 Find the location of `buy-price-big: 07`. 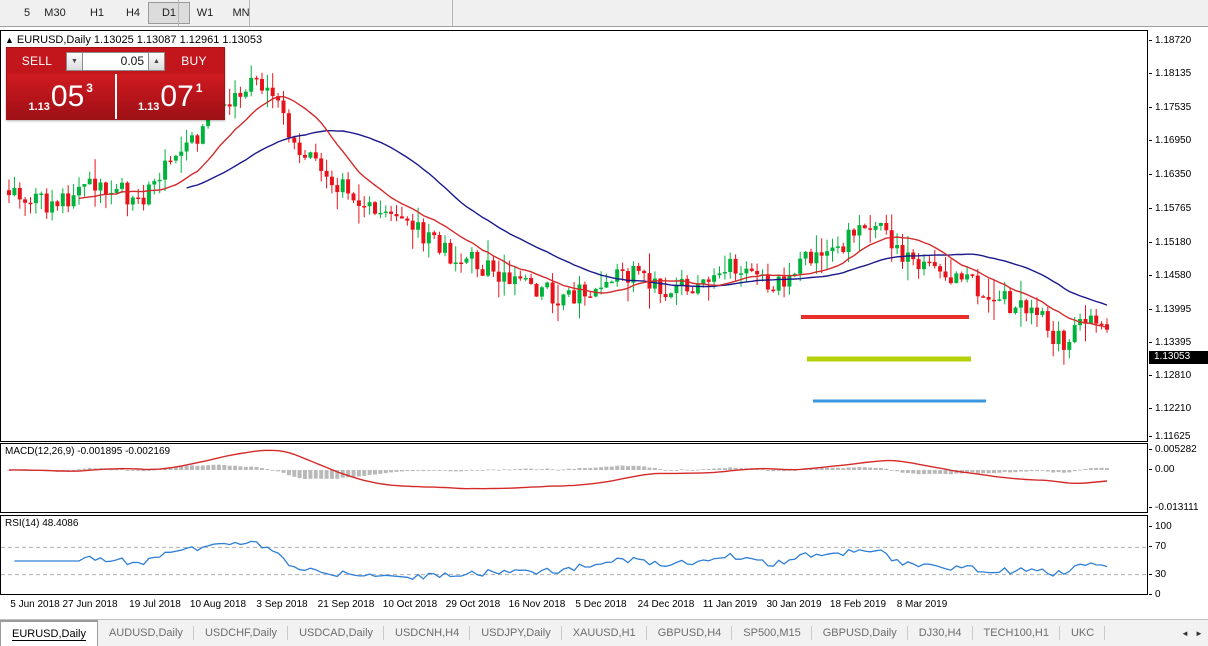

buy-price-big: 07 is located at coordinates (177, 96).